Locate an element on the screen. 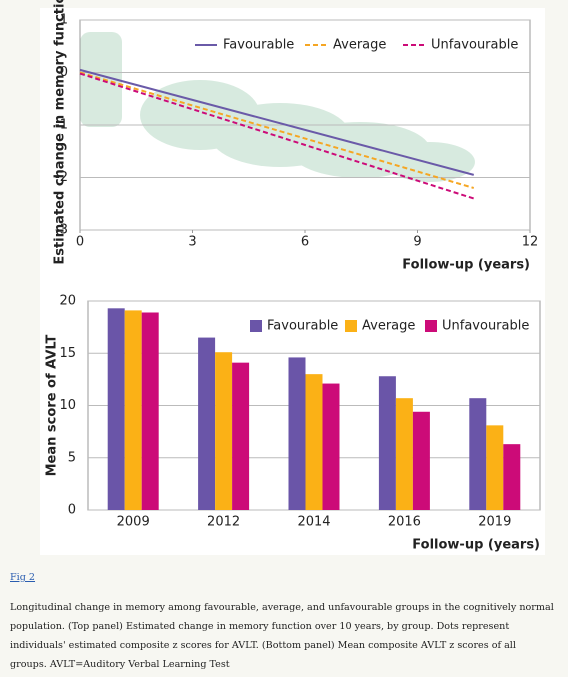  y-axis-label: Estimated change in memory function is located at coordinates (60, 132).